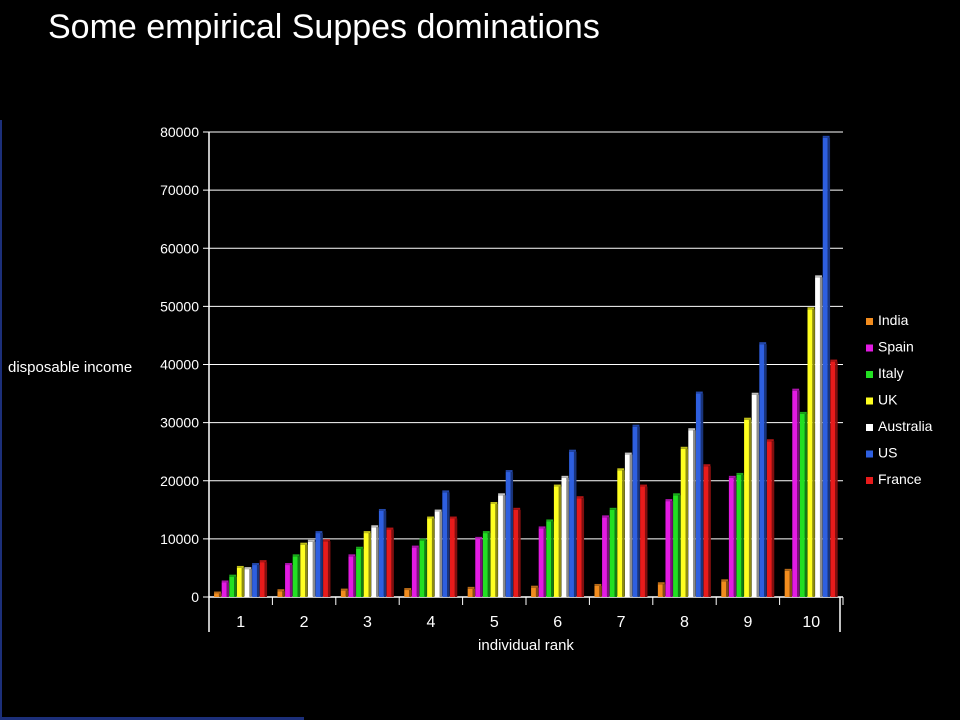  Describe the element at coordinates (494, 622) in the screenshot. I see `x-tick-label: 5` at that location.